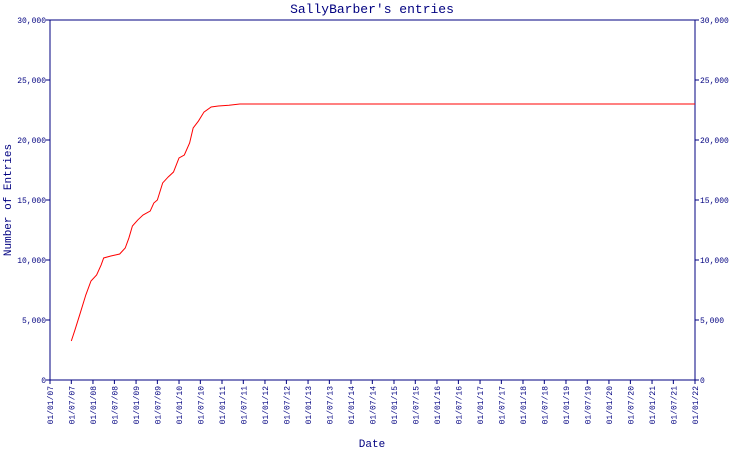 This screenshot has height=450, width=750. Describe the element at coordinates (714, 201) in the screenshot. I see `y2-tick-label: 15,000` at that location.